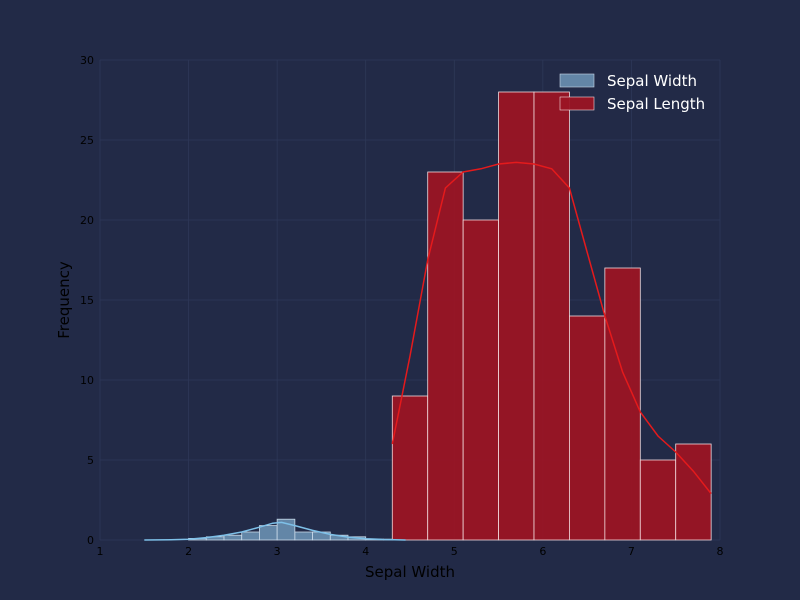 This screenshot has width=800, height=600. What do you see at coordinates (542, 551) in the screenshot?
I see `x-tick-label: 6` at bounding box center [542, 551].